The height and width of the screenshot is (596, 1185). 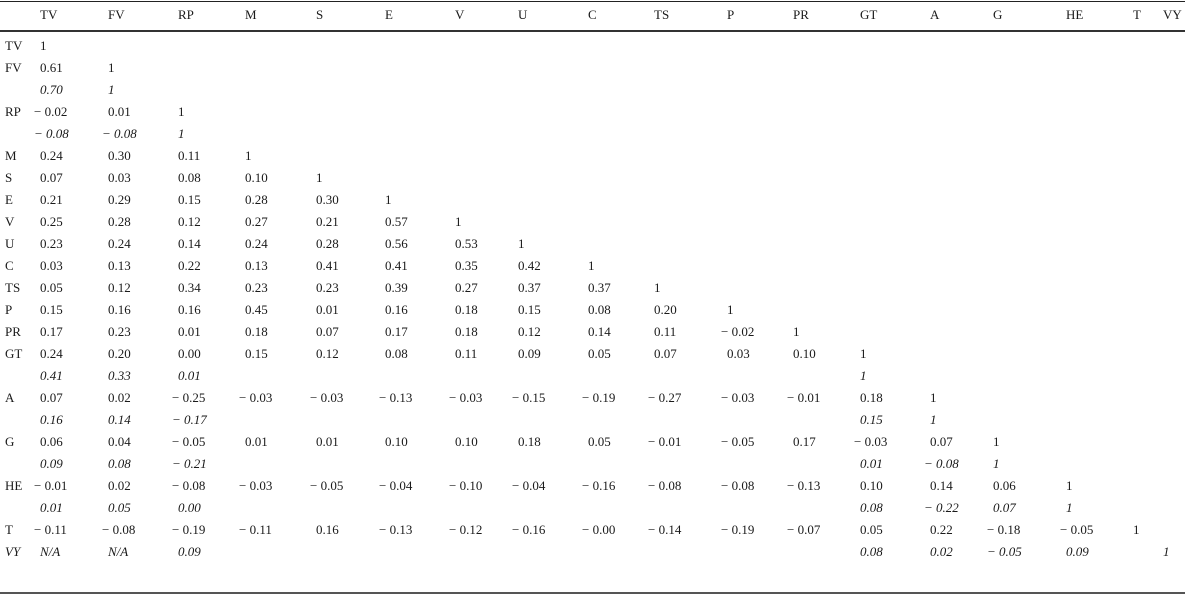 What do you see at coordinates (13, 287) in the screenshot?
I see `row-label: TS` at bounding box center [13, 287].